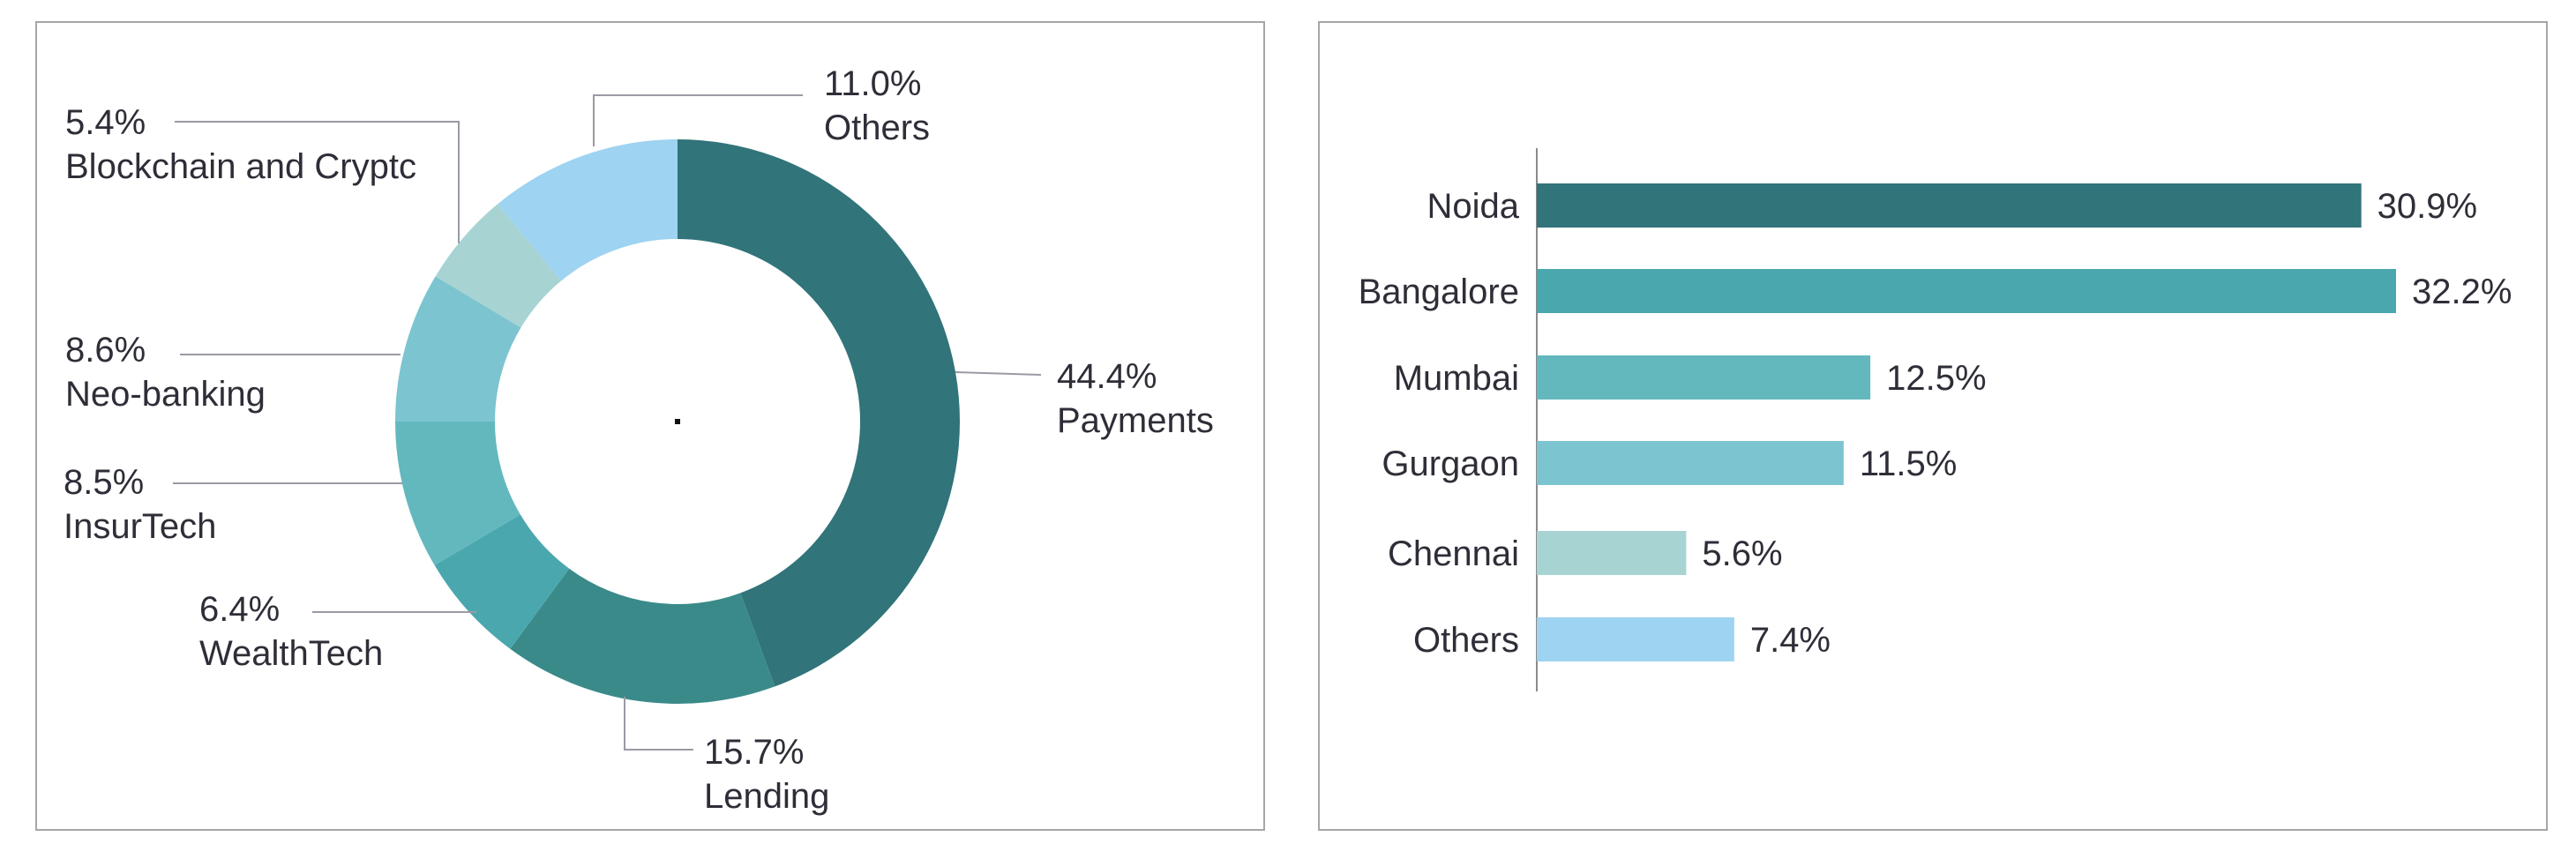 This screenshot has height=859, width=2576. Describe the element at coordinates (658, 724) in the screenshot. I see `leader-line-lending` at that location.